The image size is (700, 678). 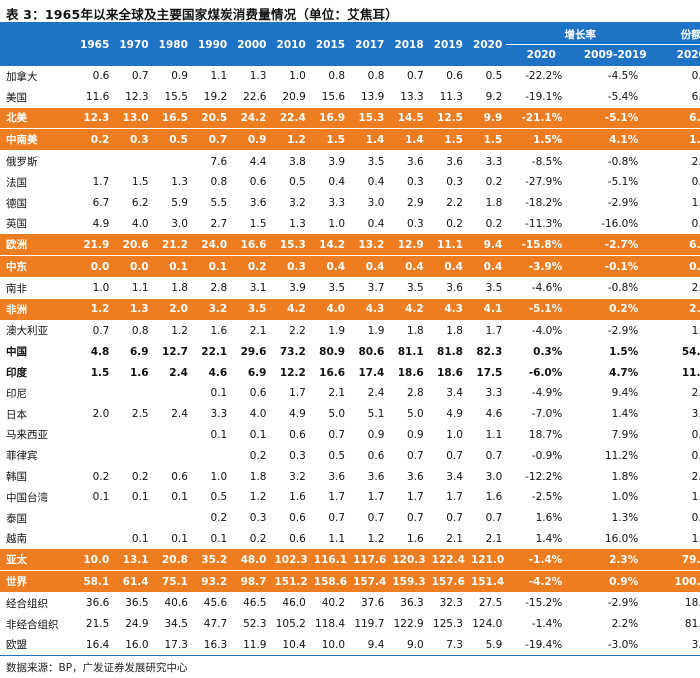 I want to click on value-cell: 159.3, so click(x=408, y=581).